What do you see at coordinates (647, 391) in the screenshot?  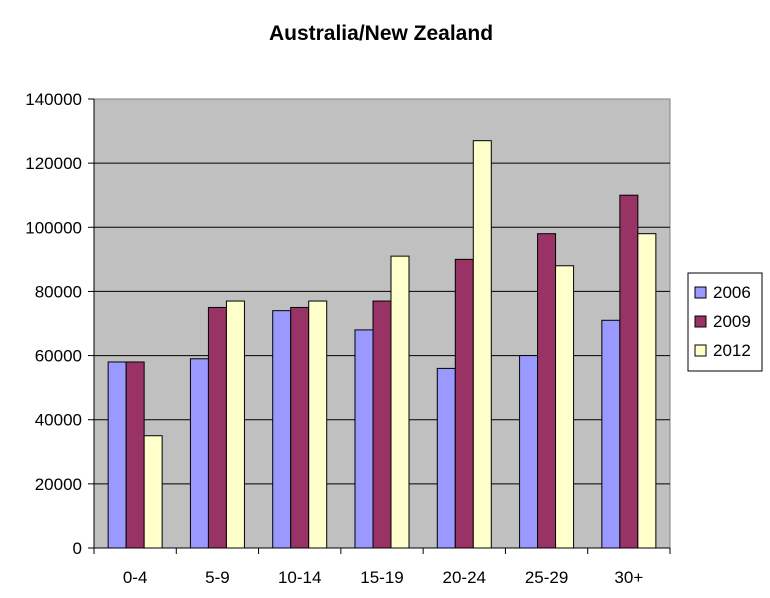 I see `bar-2012-30+` at bounding box center [647, 391].